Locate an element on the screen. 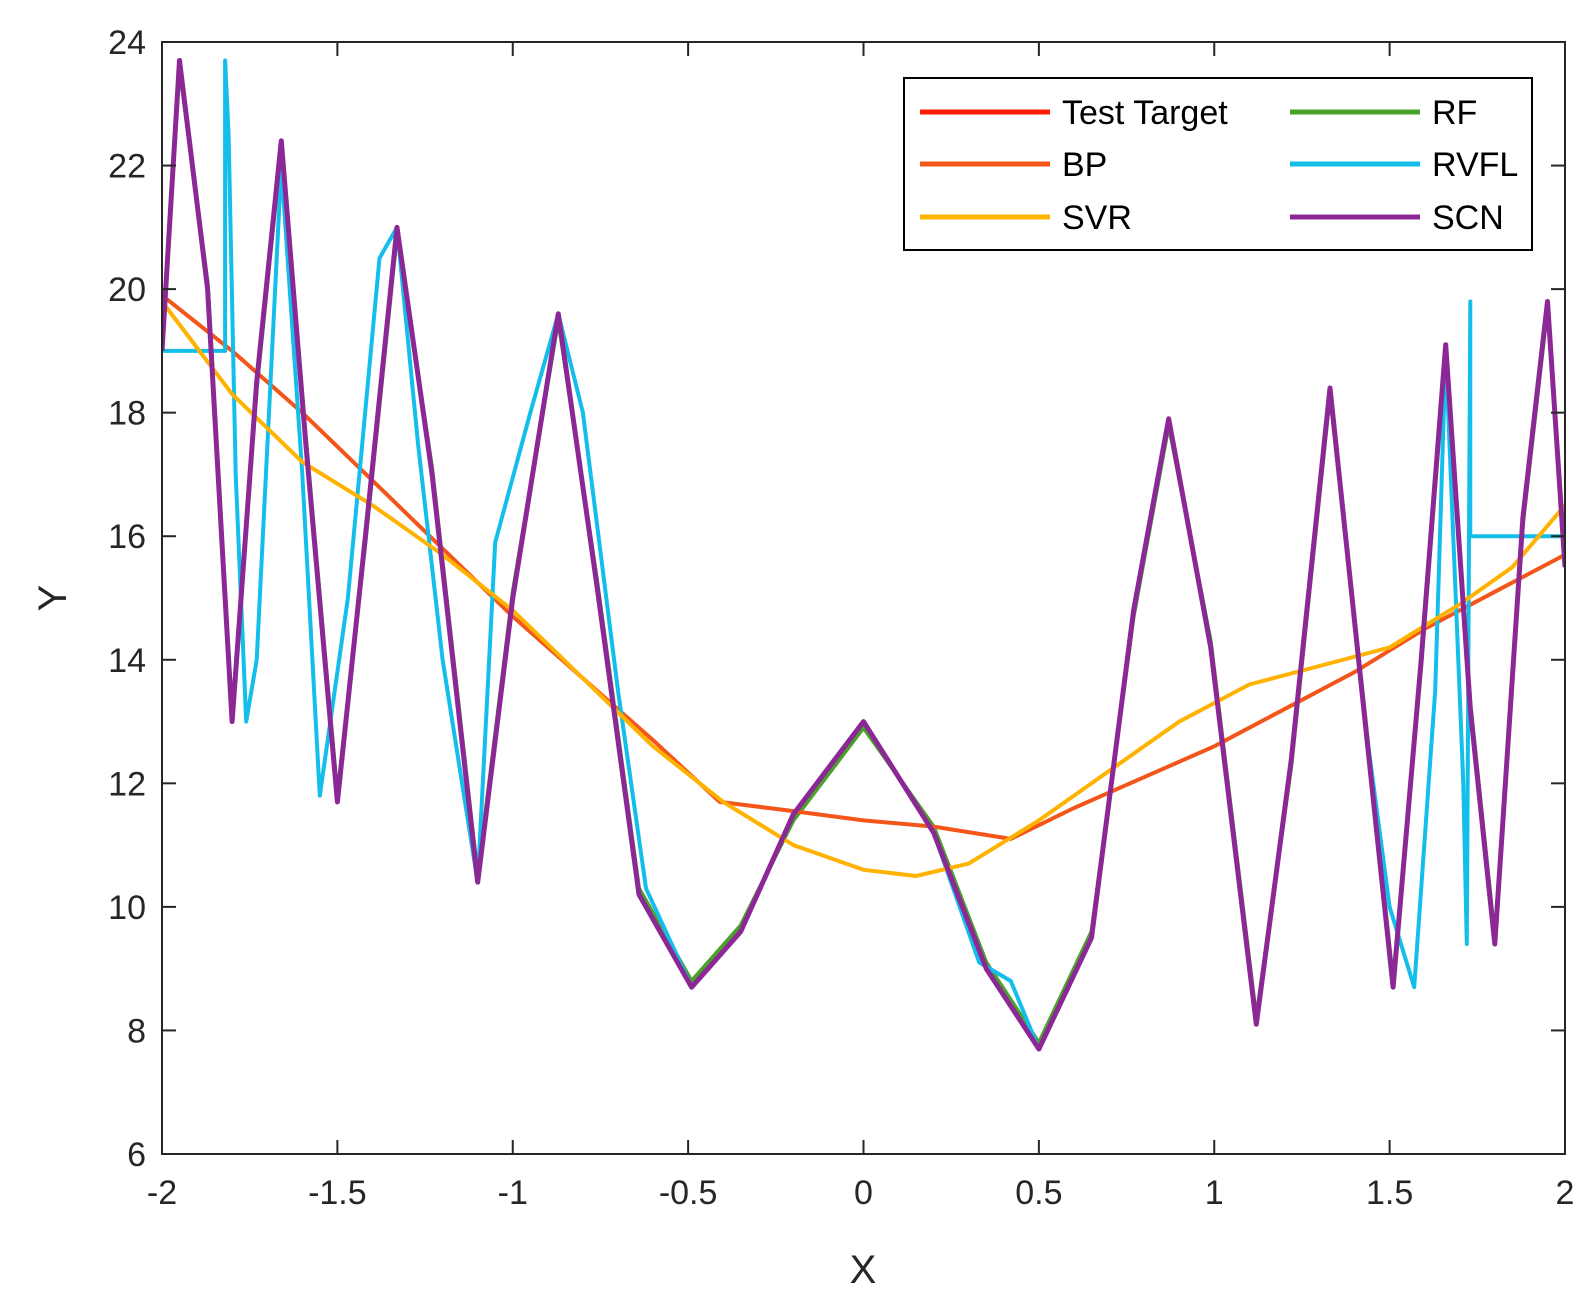 This screenshot has width=1590, height=1298. y-tick-label: 22 is located at coordinates (127, 167).